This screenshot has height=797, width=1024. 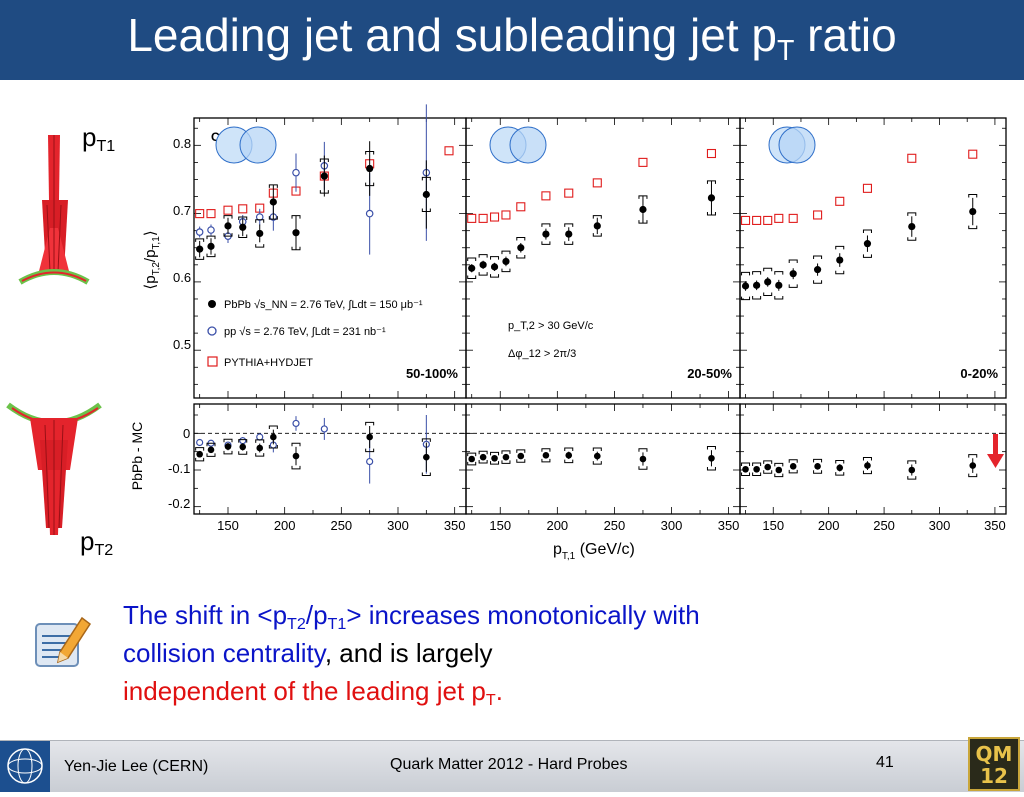 What do you see at coordinates (523, 653) in the screenshot?
I see `conclusion-line-2: collision centrality, and is largely` at bounding box center [523, 653].